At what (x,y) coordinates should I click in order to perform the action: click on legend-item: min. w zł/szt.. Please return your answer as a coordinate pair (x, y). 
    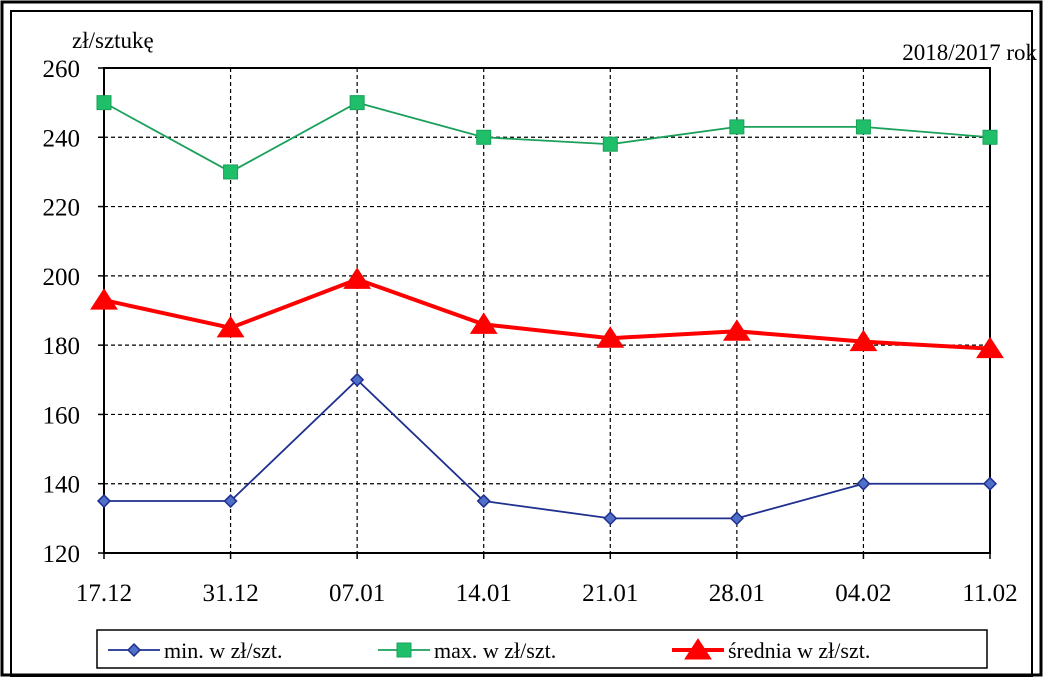
    Looking at the image, I should click on (195, 650).